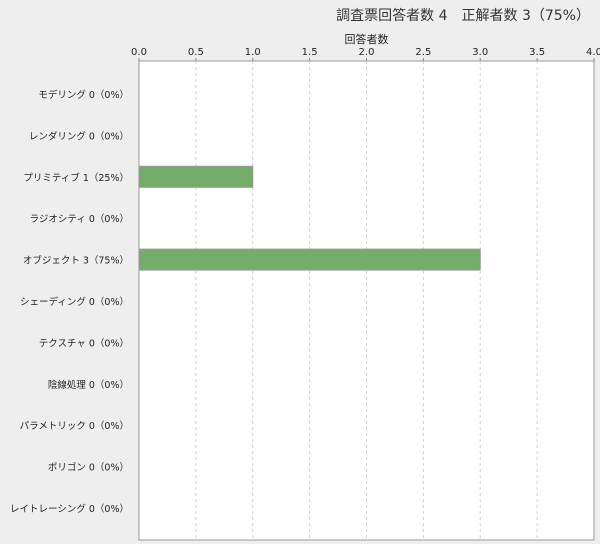 This screenshot has height=544, width=600. Describe the element at coordinates (463, 16) in the screenshot. I see `chart-title: 調査票回答者数 4 正解者数 3（75%）` at that location.